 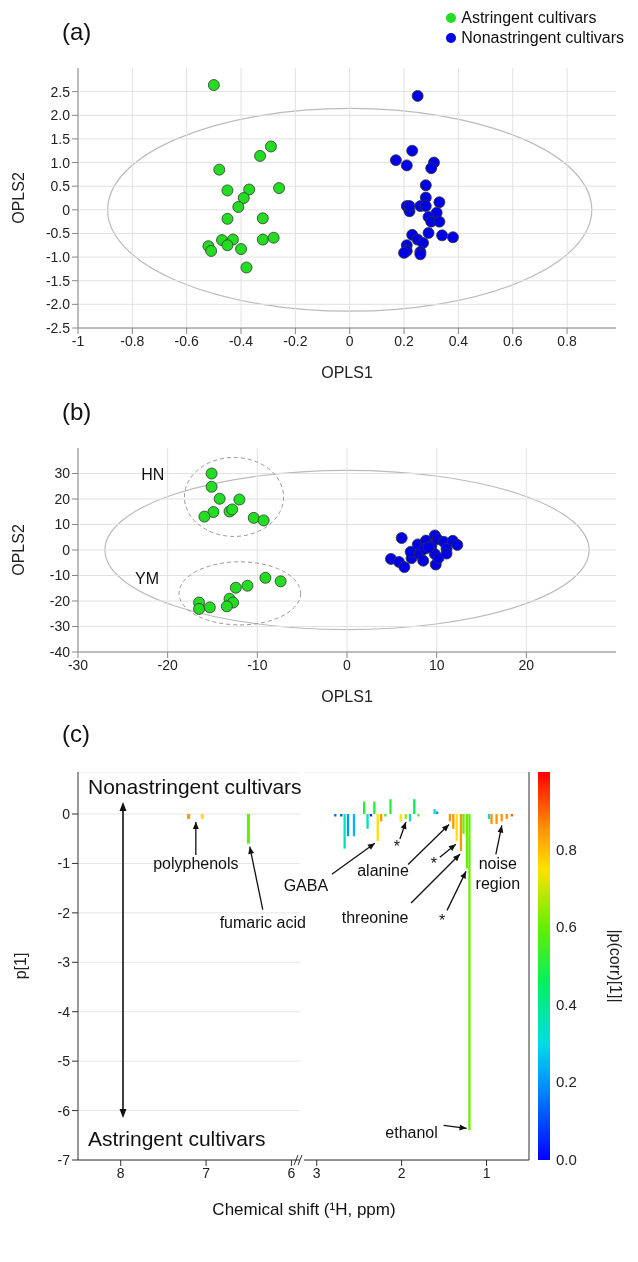 What do you see at coordinates (58, 233) in the screenshot?
I see `y-tick-label: -0.5` at bounding box center [58, 233].